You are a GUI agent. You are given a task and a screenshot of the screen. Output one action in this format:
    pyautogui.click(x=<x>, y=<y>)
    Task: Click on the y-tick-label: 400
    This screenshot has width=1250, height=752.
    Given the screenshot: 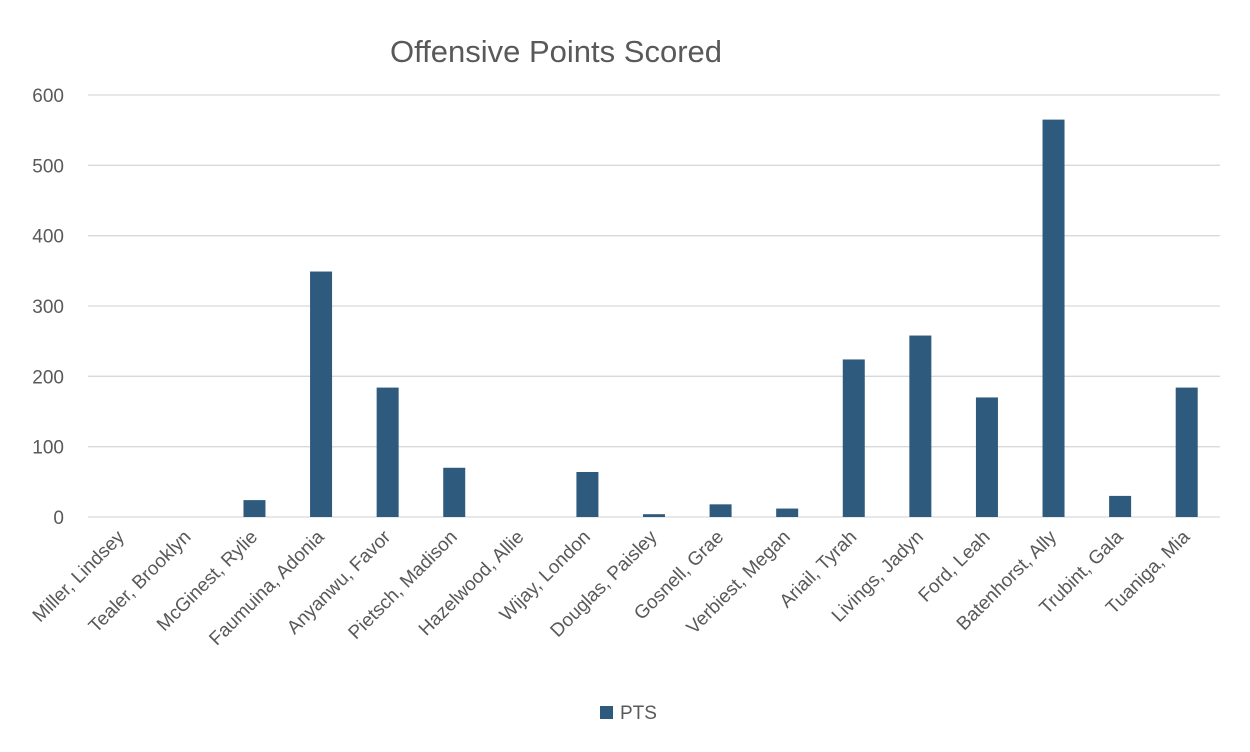 What is the action you would take?
    pyautogui.click(x=48, y=237)
    